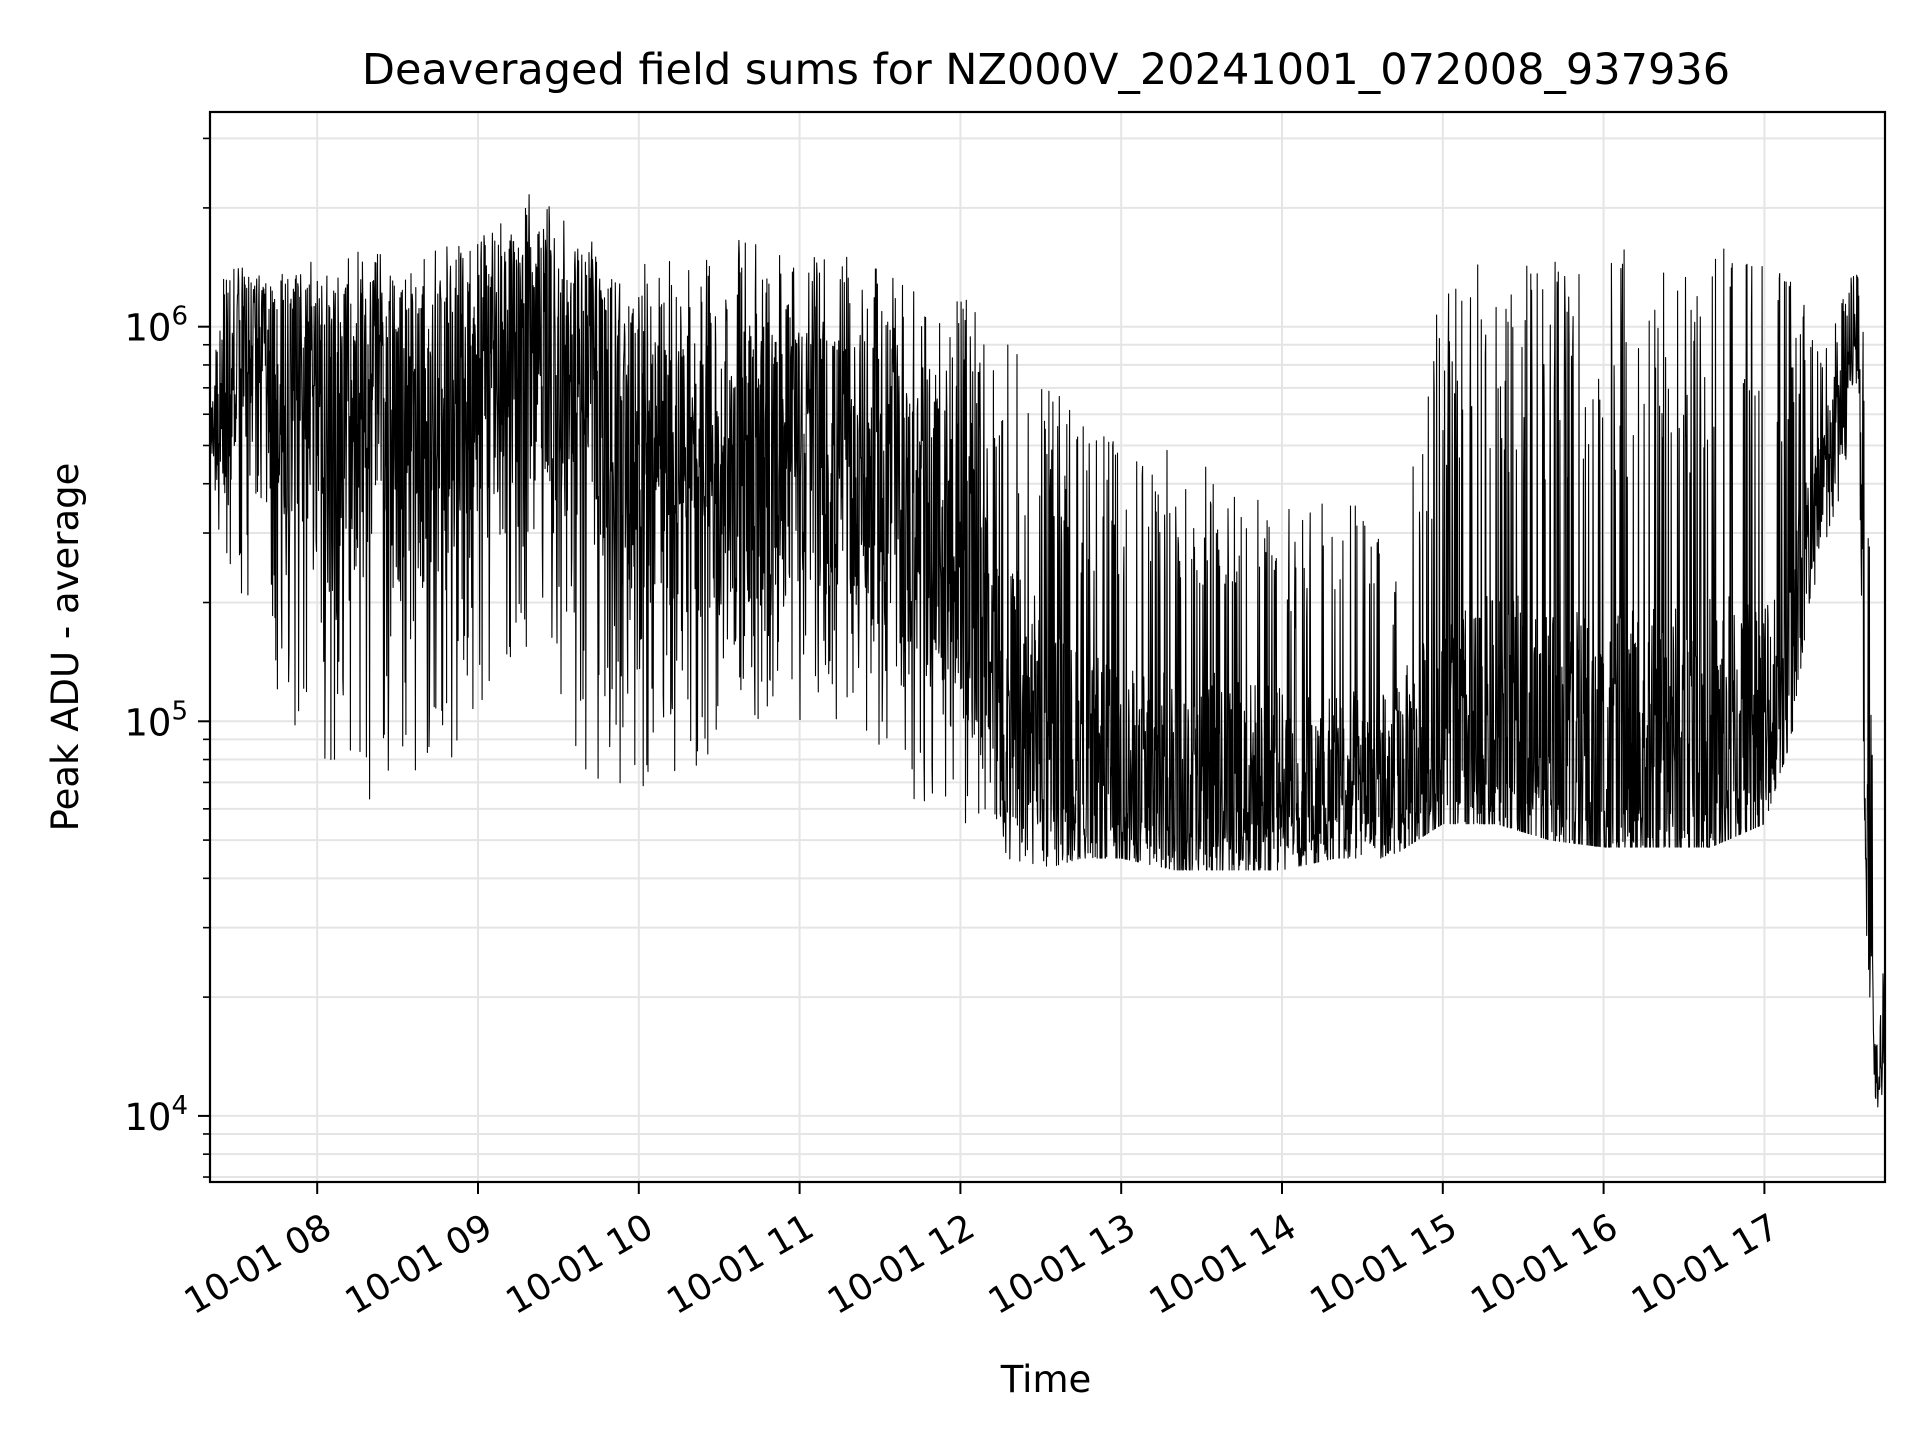 The width and height of the screenshot is (1920, 1445). I want to click on y-tick-label: 105, so click(156, 720).